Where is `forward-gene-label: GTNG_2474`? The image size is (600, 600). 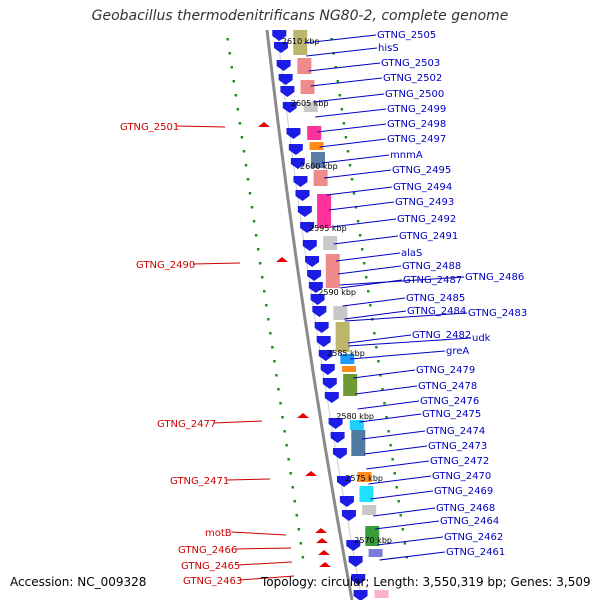 forward-gene-label: GTNG_2474 is located at coordinates (455, 431).